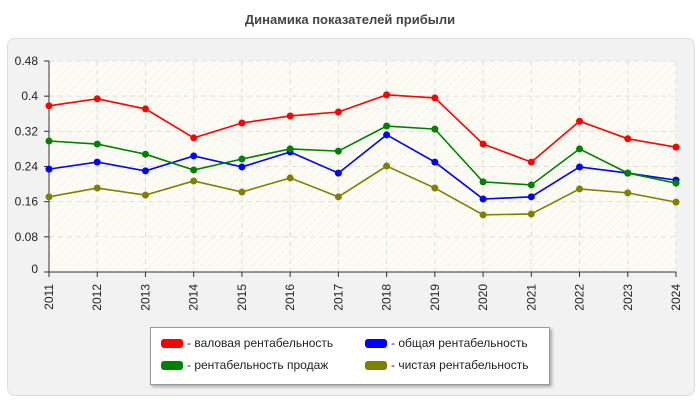 The width and height of the screenshot is (700, 400). I want to click on x-tick-label: 2011, so click(49, 297).